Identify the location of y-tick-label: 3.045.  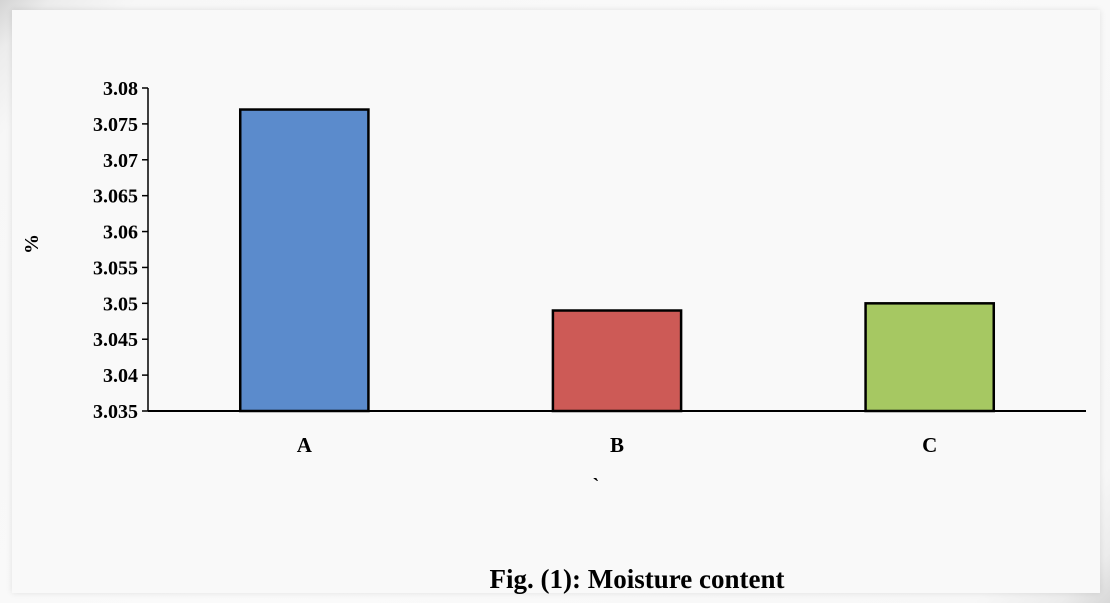
(115, 340).